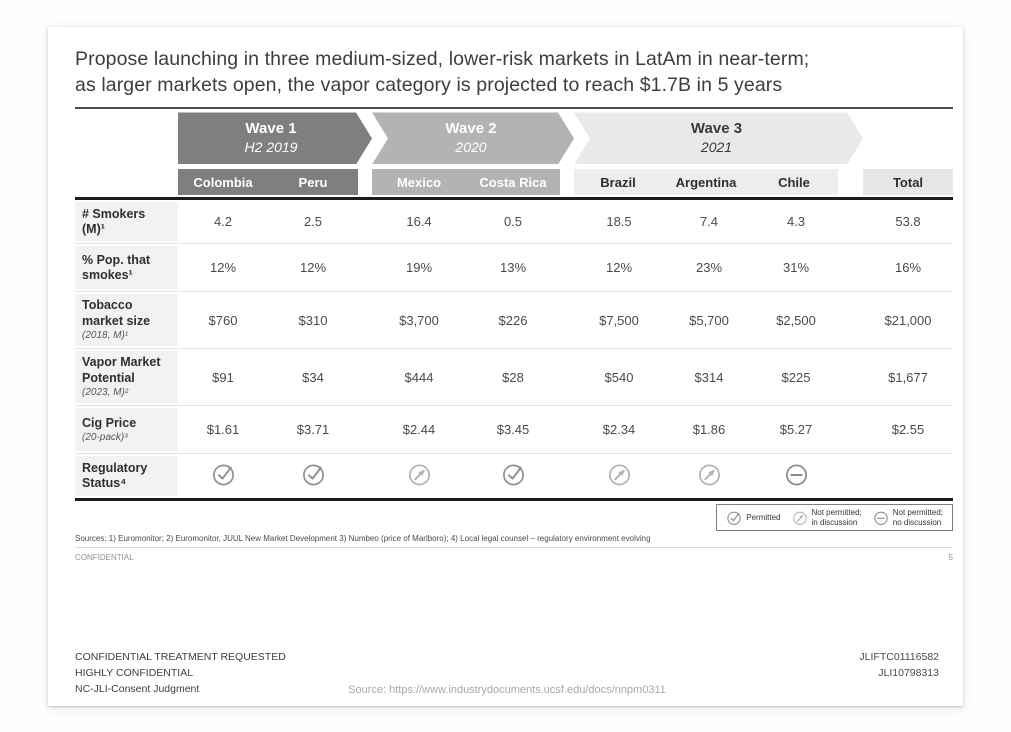 The image size is (1011, 732). What do you see at coordinates (471, 129) in the screenshot?
I see `wave2-label: Wave 2` at bounding box center [471, 129].